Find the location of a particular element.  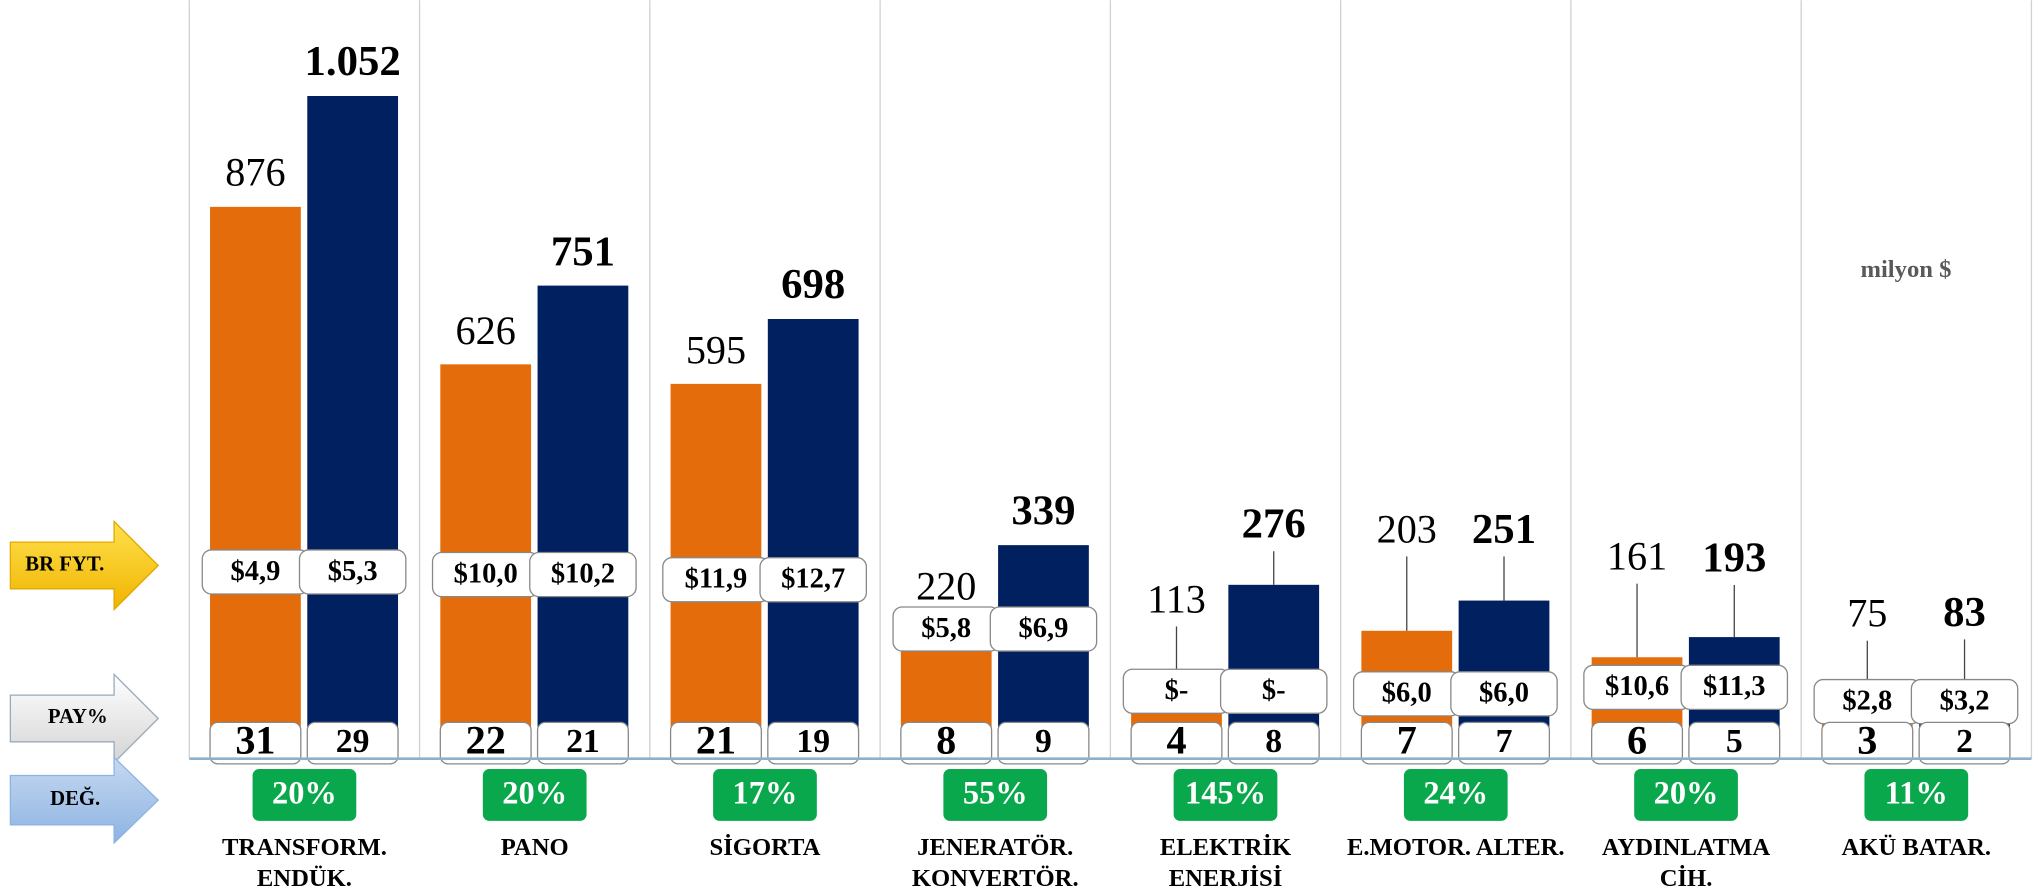

data-label: 626 is located at coordinates (486, 330).